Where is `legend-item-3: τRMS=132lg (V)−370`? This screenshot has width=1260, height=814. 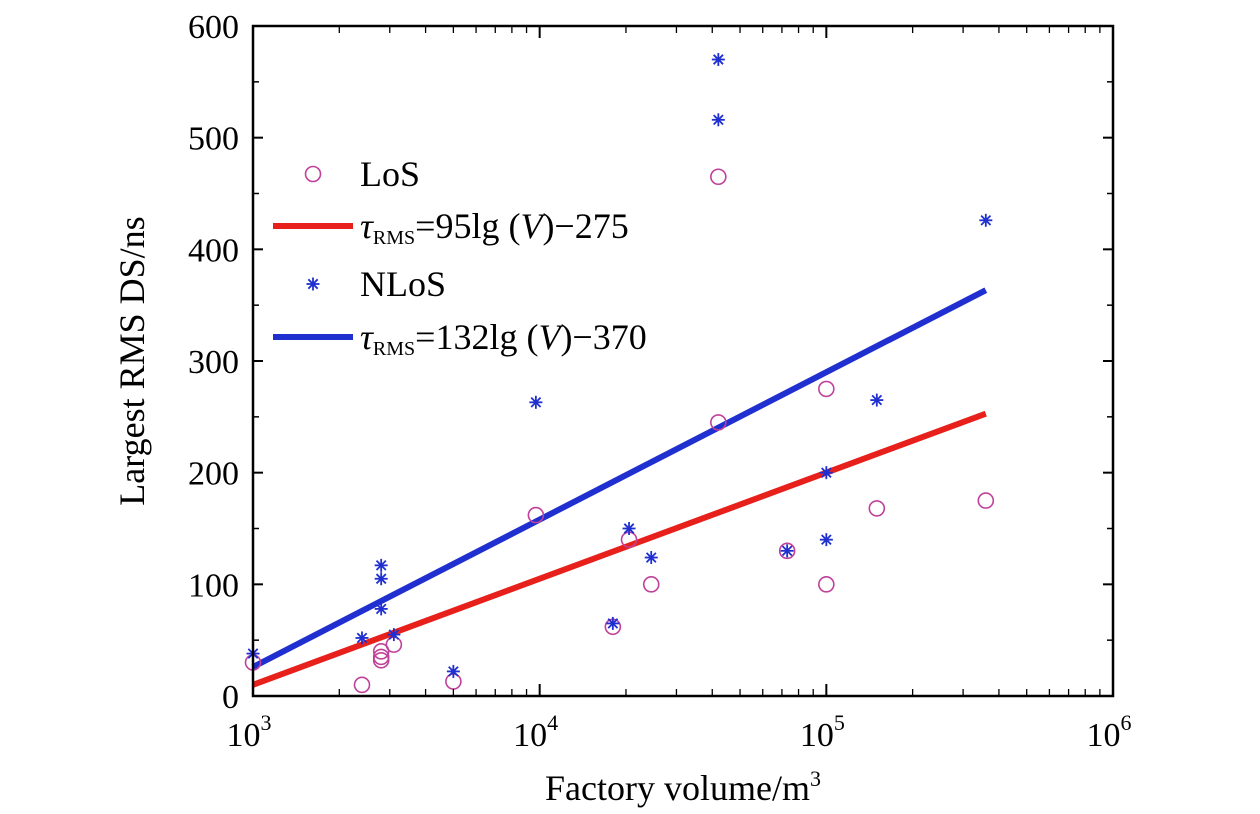 legend-item-3: τRMS=132lg (V)−370 is located at coordinates (460, 338).